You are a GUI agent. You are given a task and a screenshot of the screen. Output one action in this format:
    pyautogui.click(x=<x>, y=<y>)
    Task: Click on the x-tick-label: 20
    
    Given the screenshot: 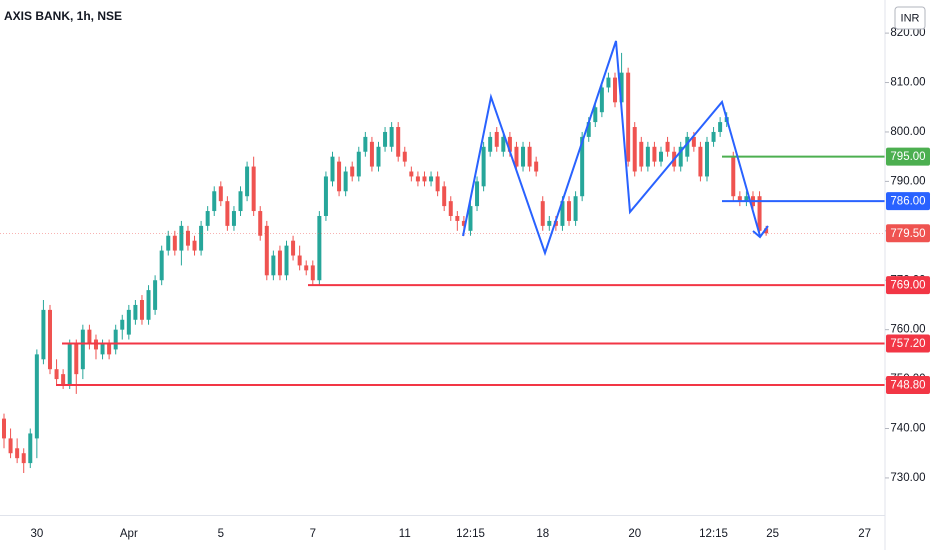 What is the action you would take?
    pyautogui.click(x=634, y=534)
    